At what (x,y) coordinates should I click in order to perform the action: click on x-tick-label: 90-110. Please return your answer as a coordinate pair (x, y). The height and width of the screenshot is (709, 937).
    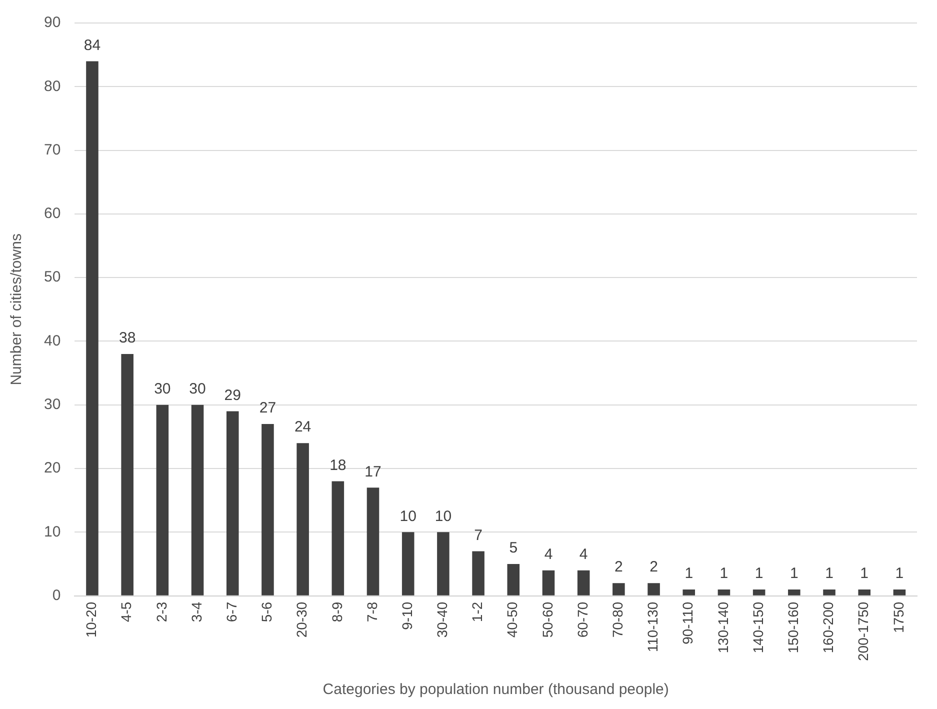
    Looking at the image, I should click on (688, 623).